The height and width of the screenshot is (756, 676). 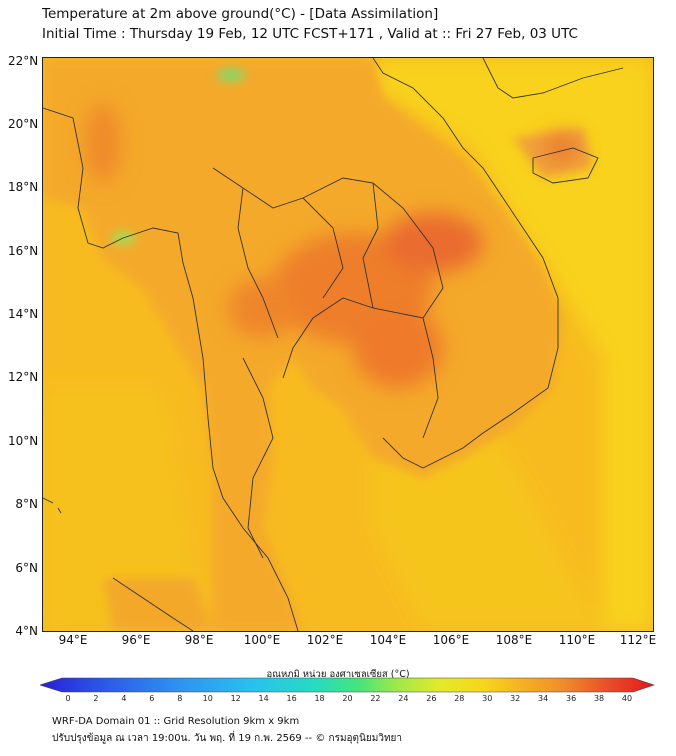 What do you see at coordinates (96, 698) in the screenshot?
I see `colorbar-tick-label: 2` at bounding box center [96, 698].